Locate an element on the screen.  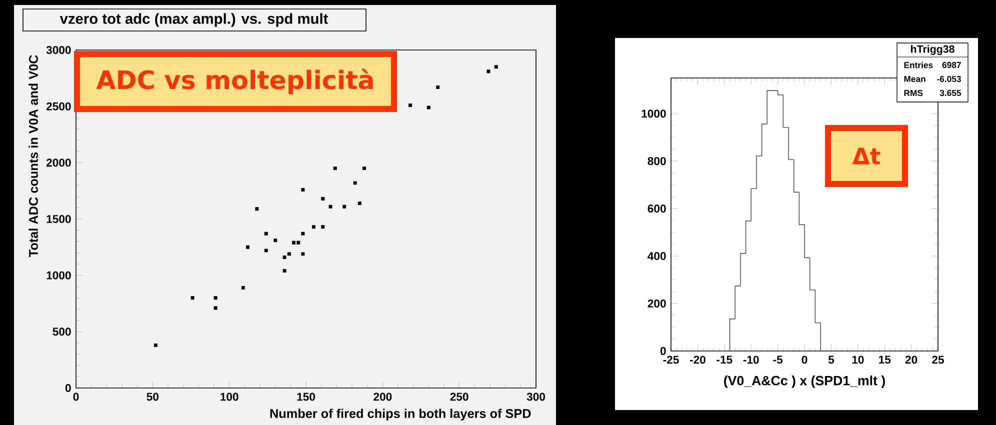
x-tick-label: -25 is located at coordinates (671, 360).